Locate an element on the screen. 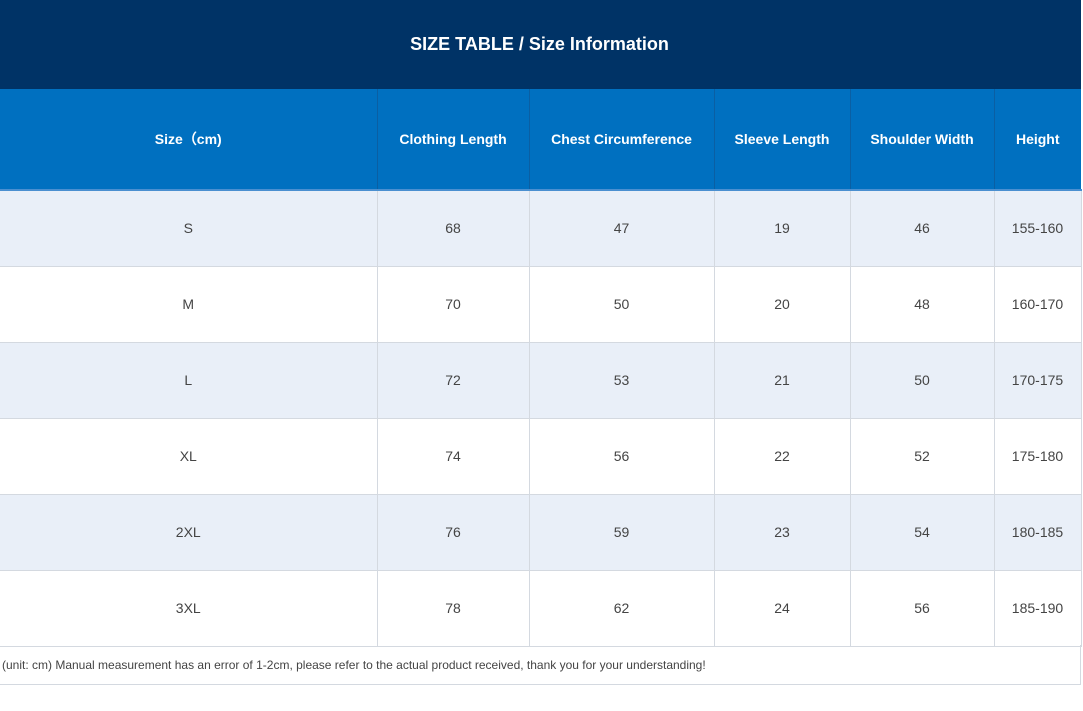 This screenshot has width=1083, height=711. cell-height: 185-190 is located at coordinates (1038, 608).